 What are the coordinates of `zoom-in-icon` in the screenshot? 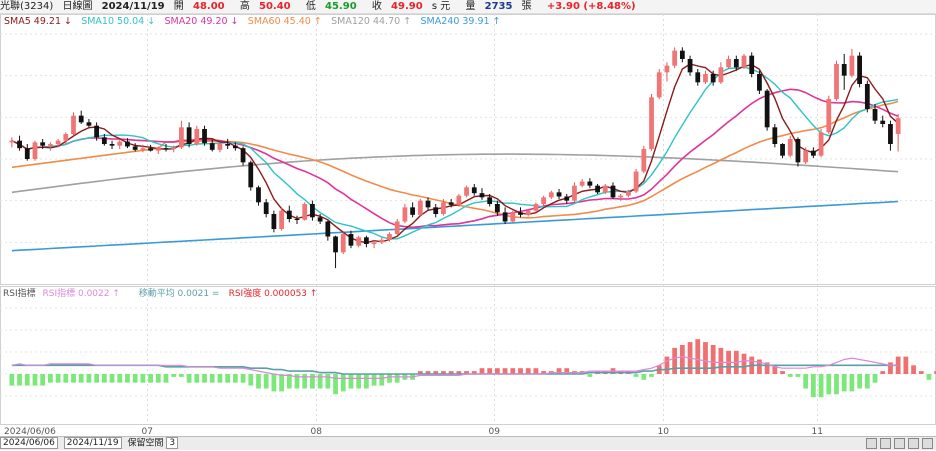 It's located at (885, 443).